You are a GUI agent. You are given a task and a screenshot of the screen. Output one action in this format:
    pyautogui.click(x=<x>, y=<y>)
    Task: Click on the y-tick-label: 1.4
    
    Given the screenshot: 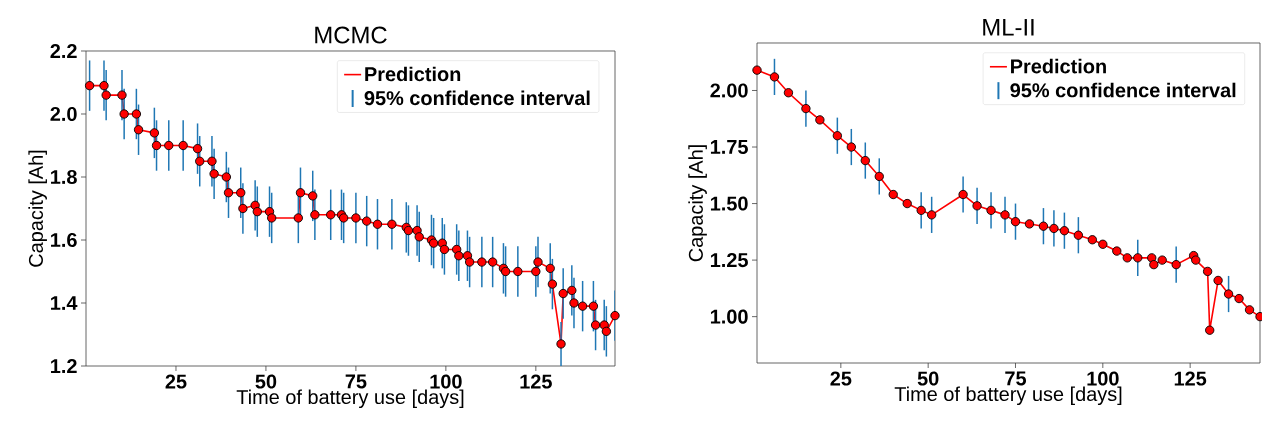 What is the action you would take?
    pyautogui.click(x=64, y=303)
    